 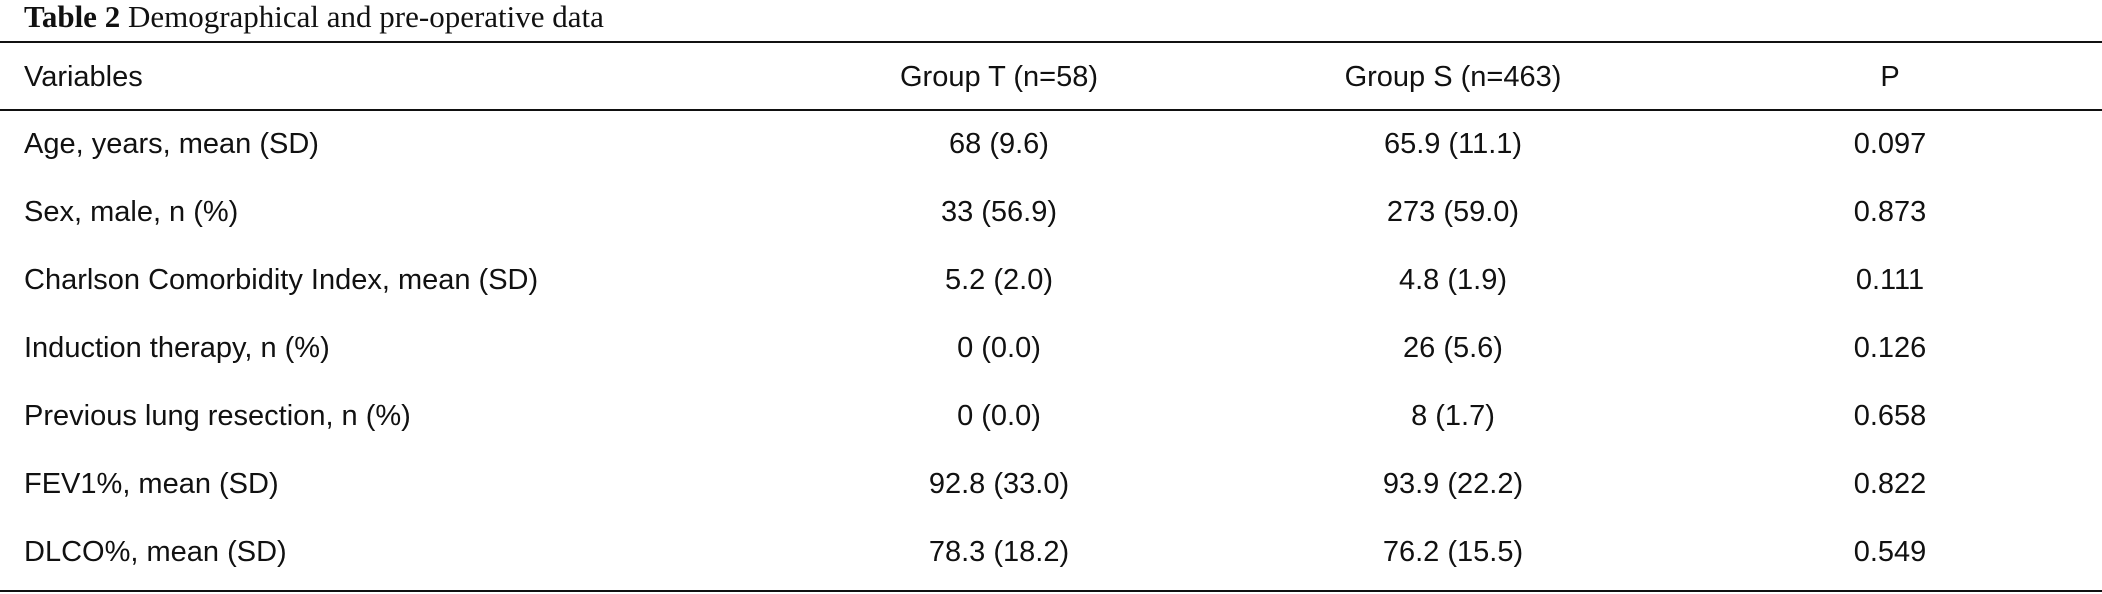 I want to click on cell-group-t: 33 (56.9), so click(x=999, y=211).